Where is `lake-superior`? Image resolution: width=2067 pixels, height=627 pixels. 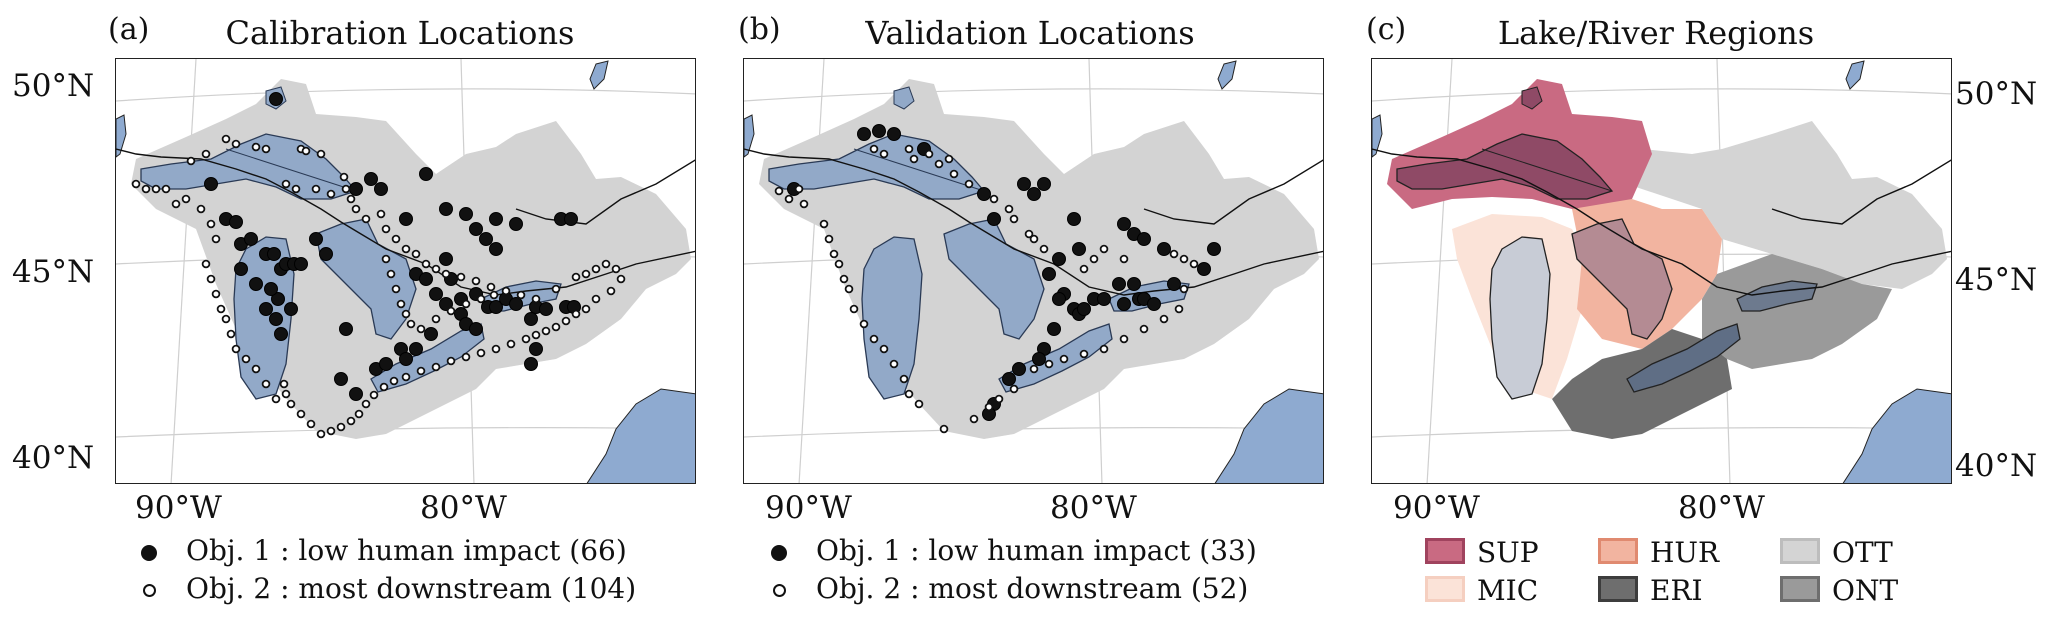 lake-superior is located at coordinates (1505, 166).